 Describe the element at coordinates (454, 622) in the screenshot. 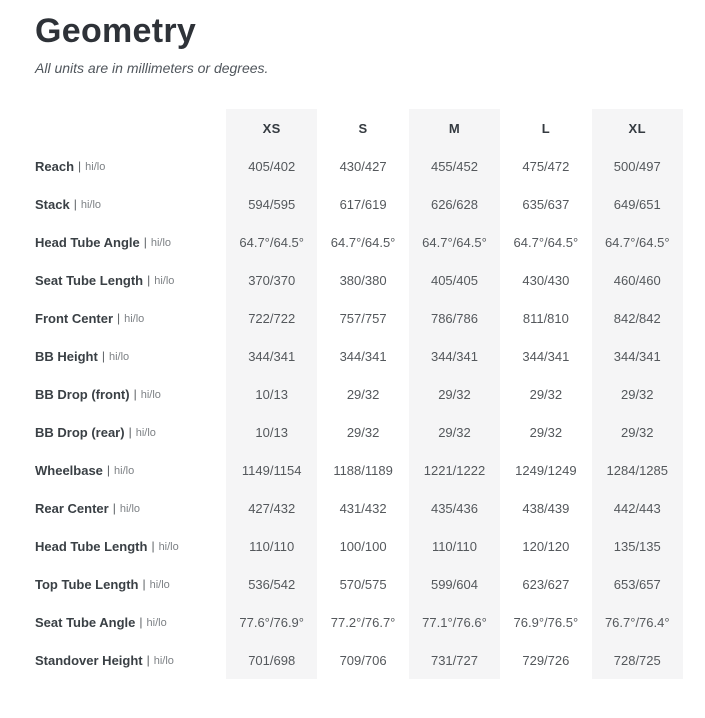

I see `value-cell-m: 77.1°/76.6°` at that location.